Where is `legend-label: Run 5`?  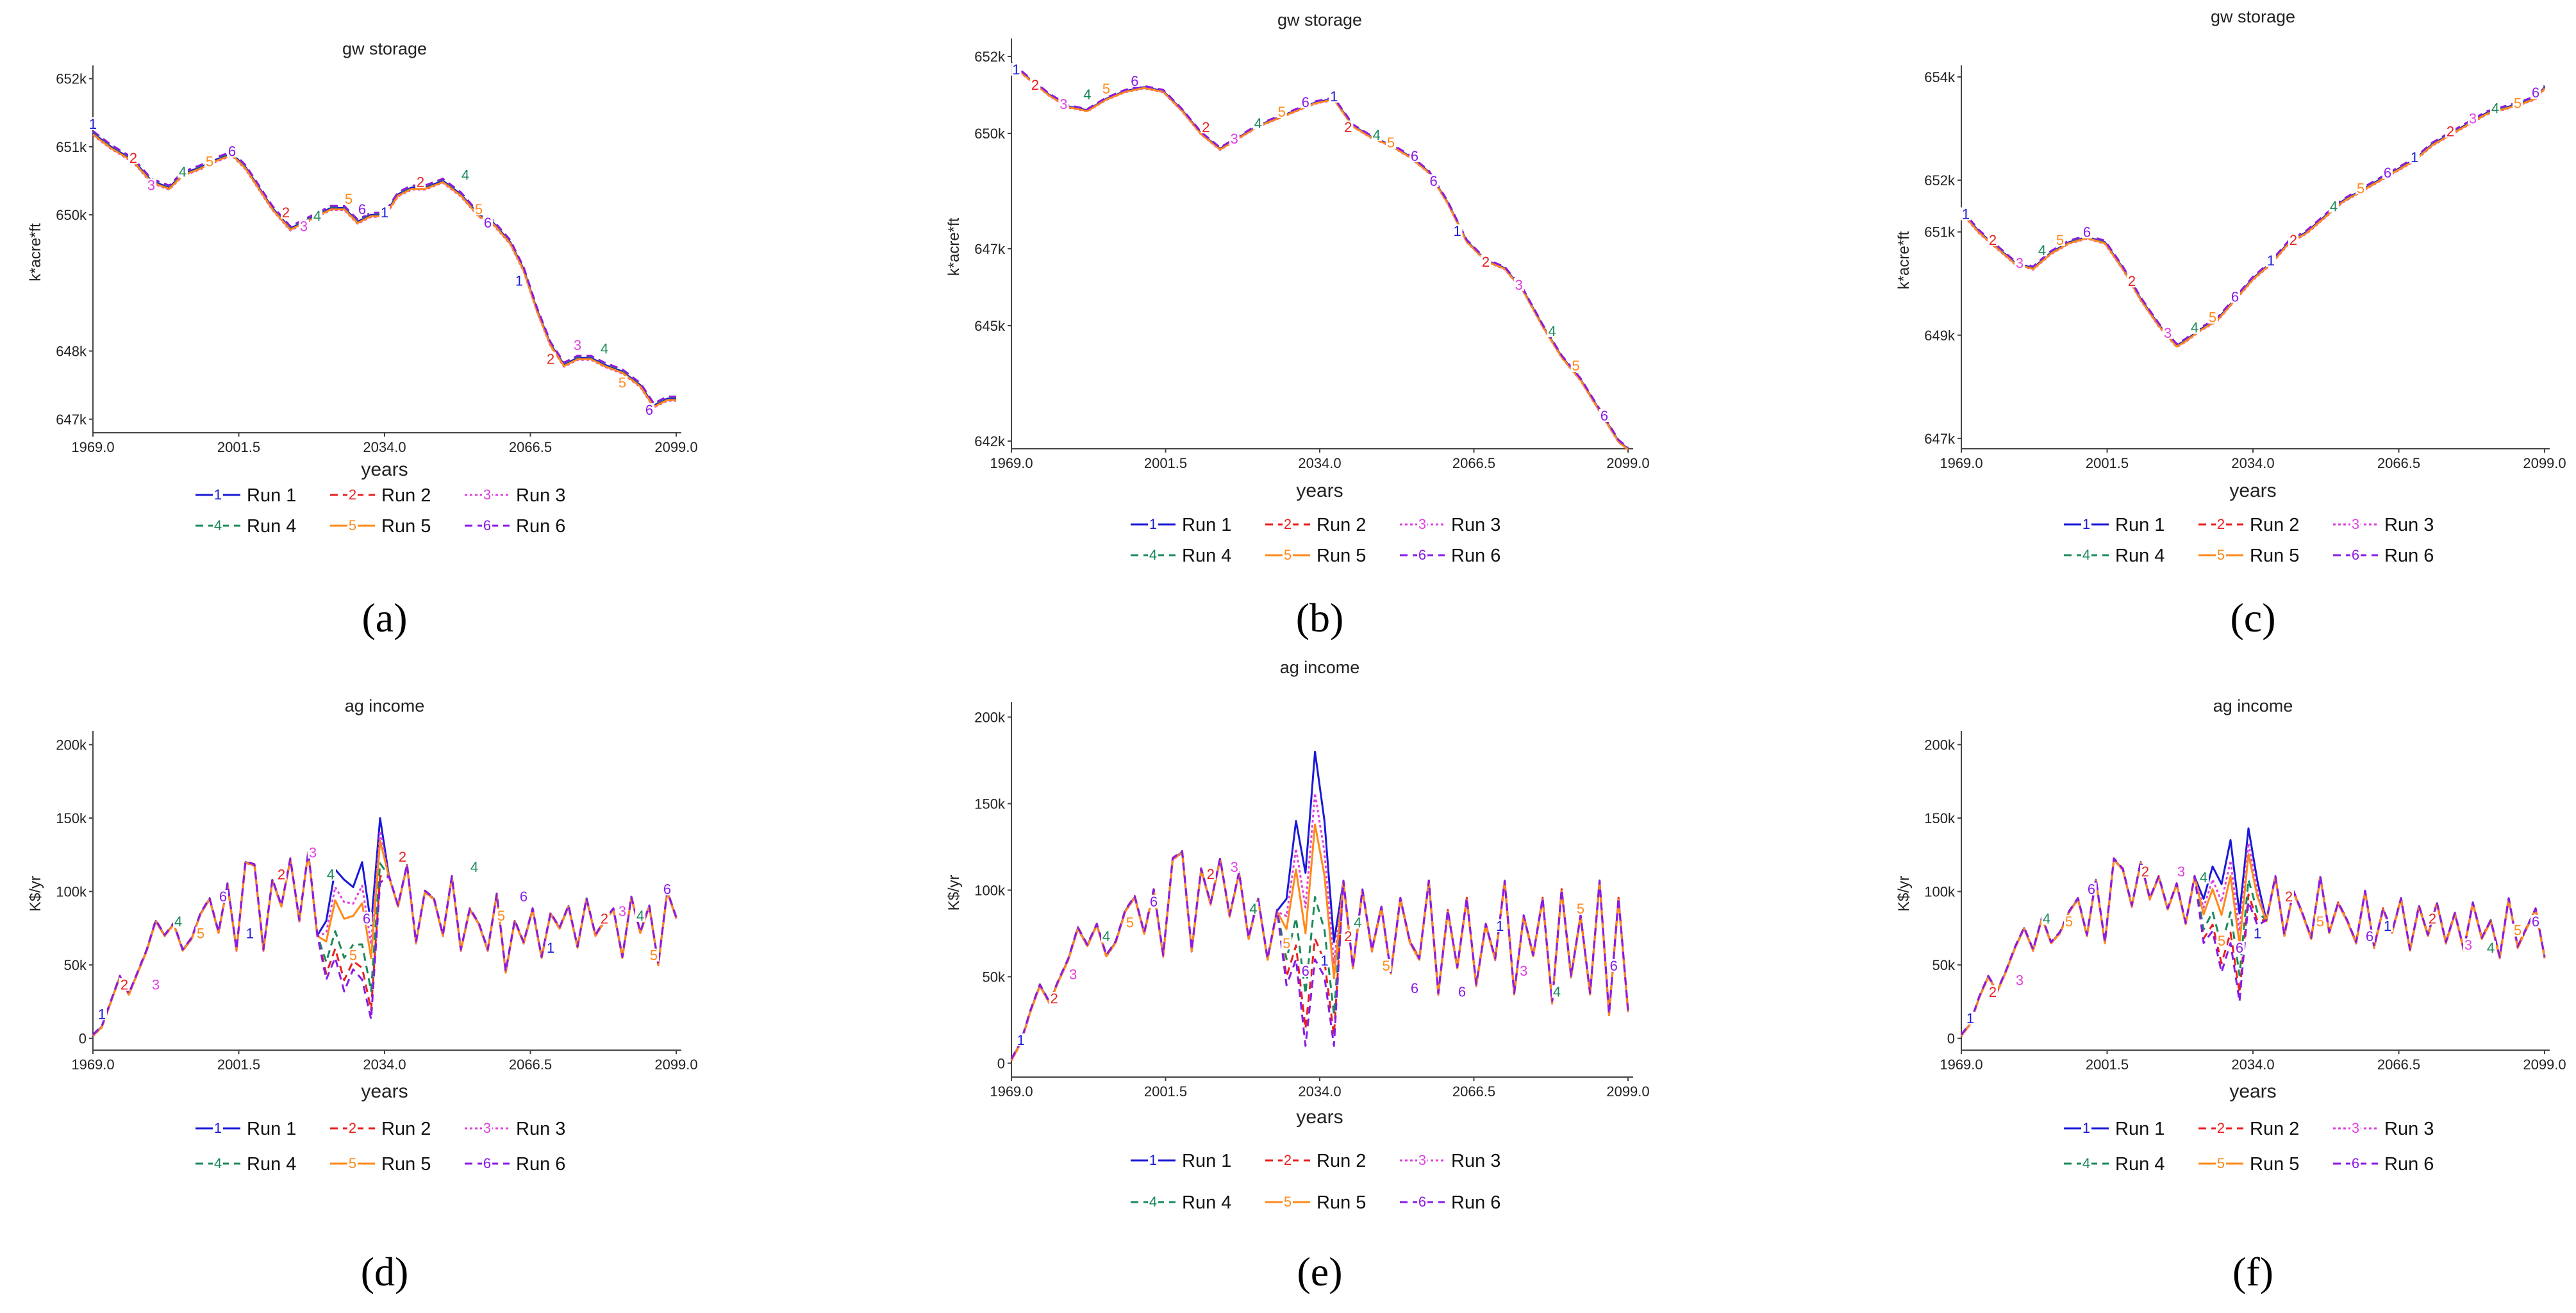
legend-label: Run 5 is located at coordinates (1341, 1202).